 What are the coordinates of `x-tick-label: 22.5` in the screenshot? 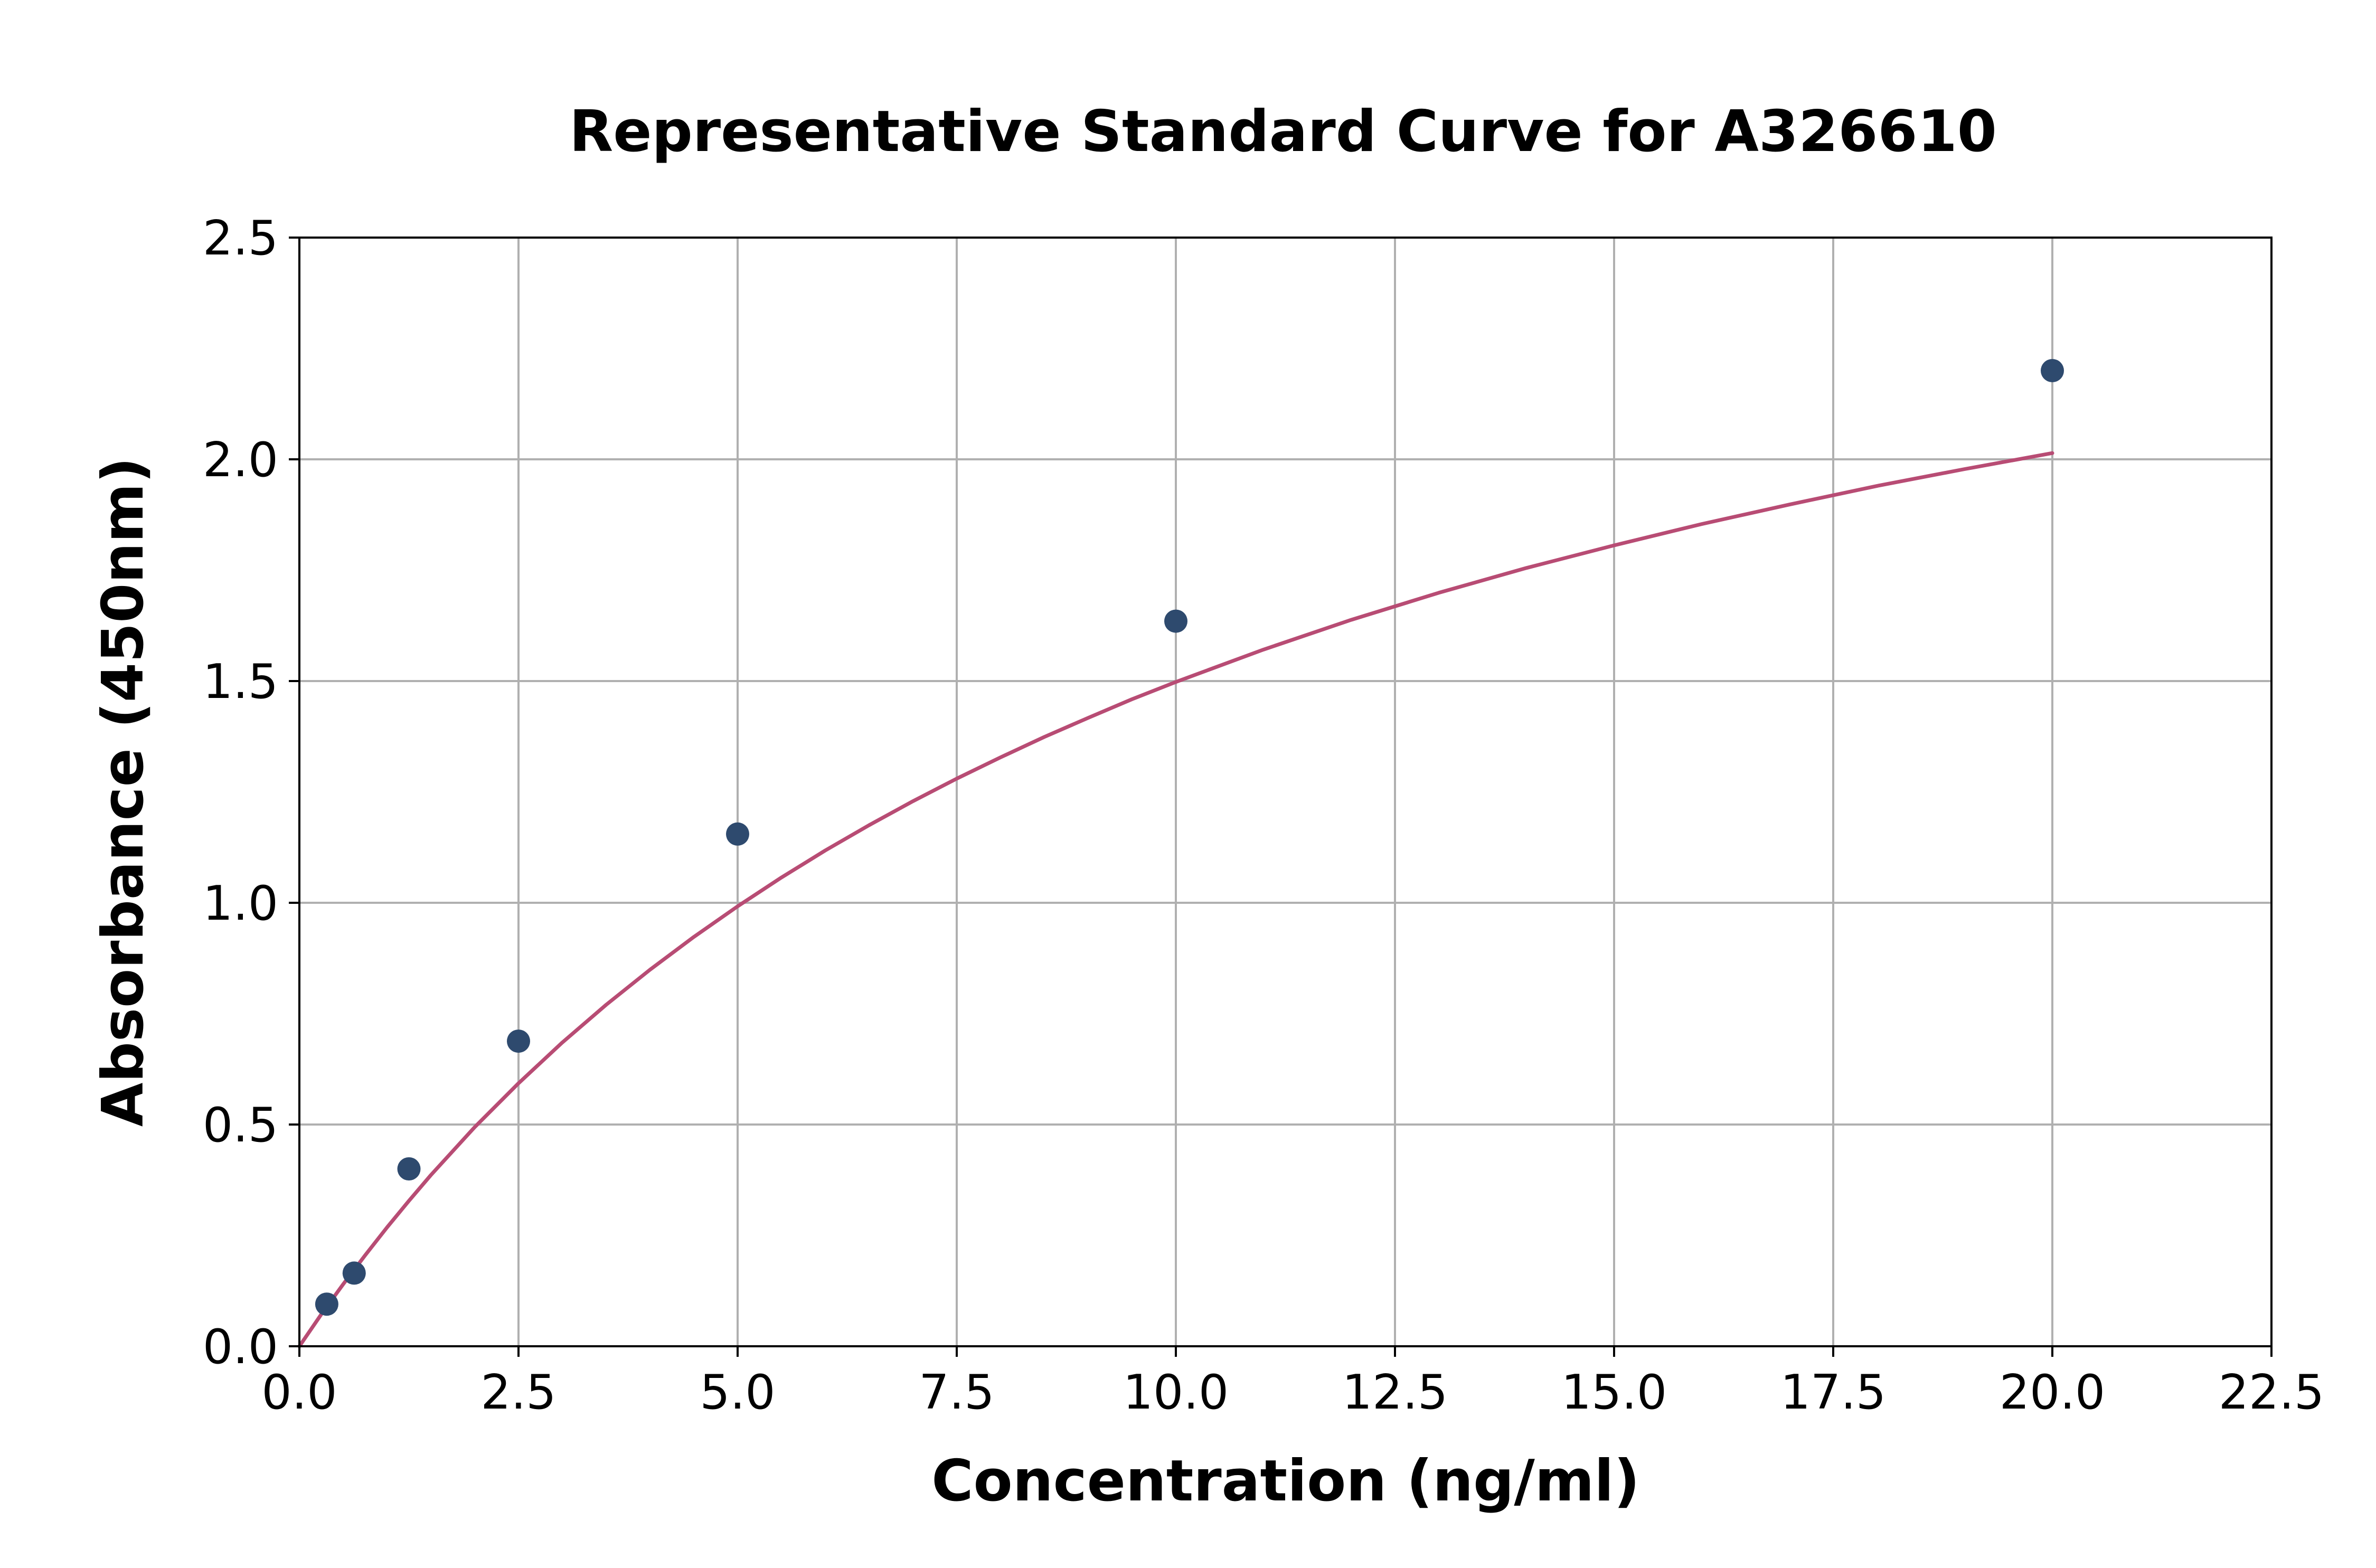 It's located at (2272, 1392).